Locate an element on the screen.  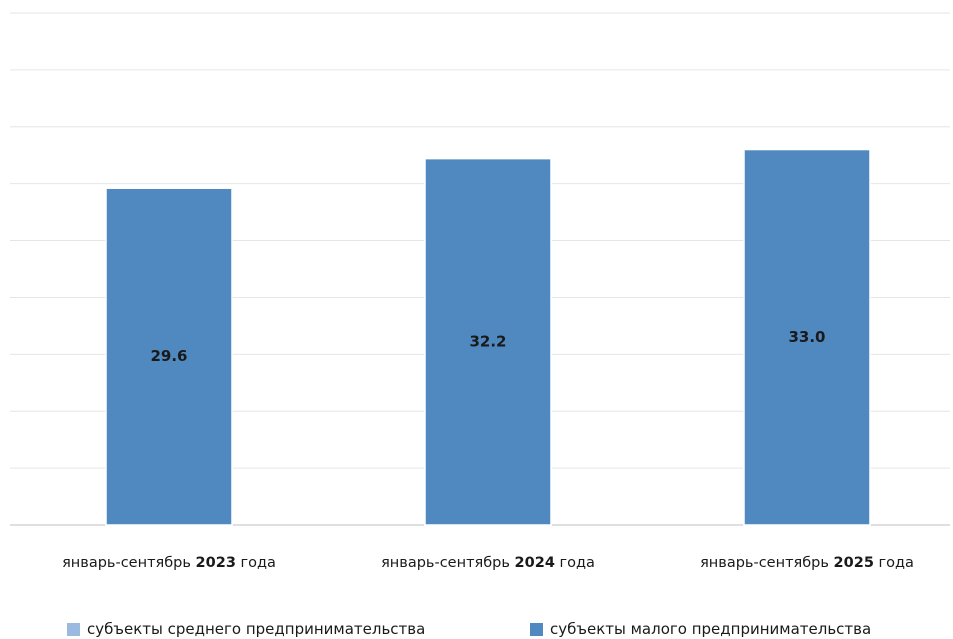
bar-small-2023 is located at coordinates (169, 356).